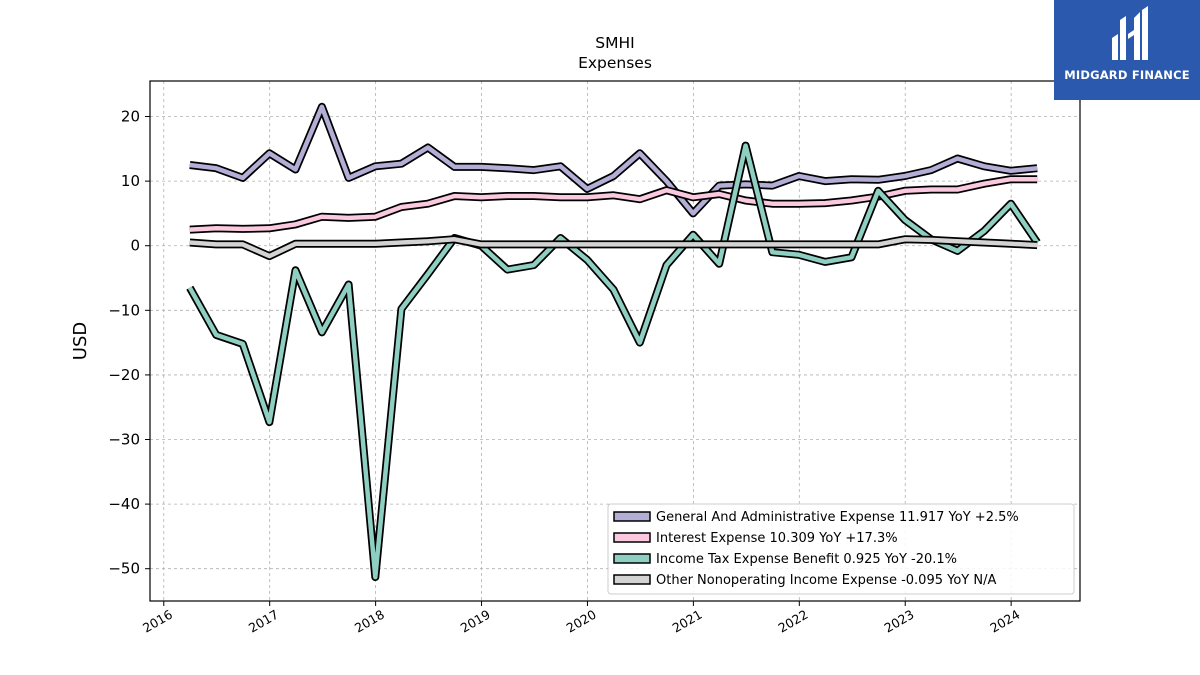  I want to click on y-axis-label: USD, so click(80, 341).